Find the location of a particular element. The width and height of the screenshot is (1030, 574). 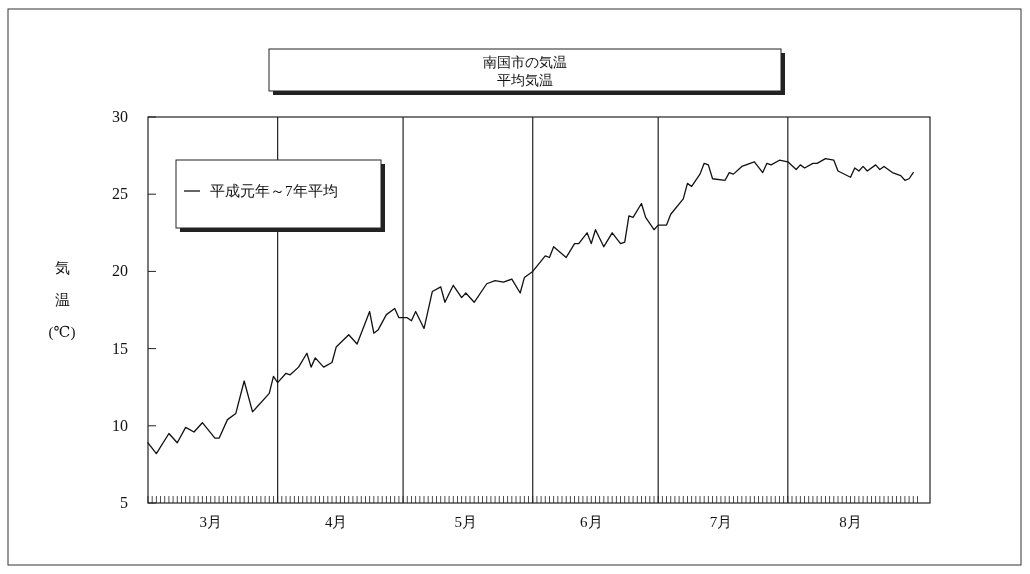

x-tick-label: 3月 is located at coordinates (210, 522).